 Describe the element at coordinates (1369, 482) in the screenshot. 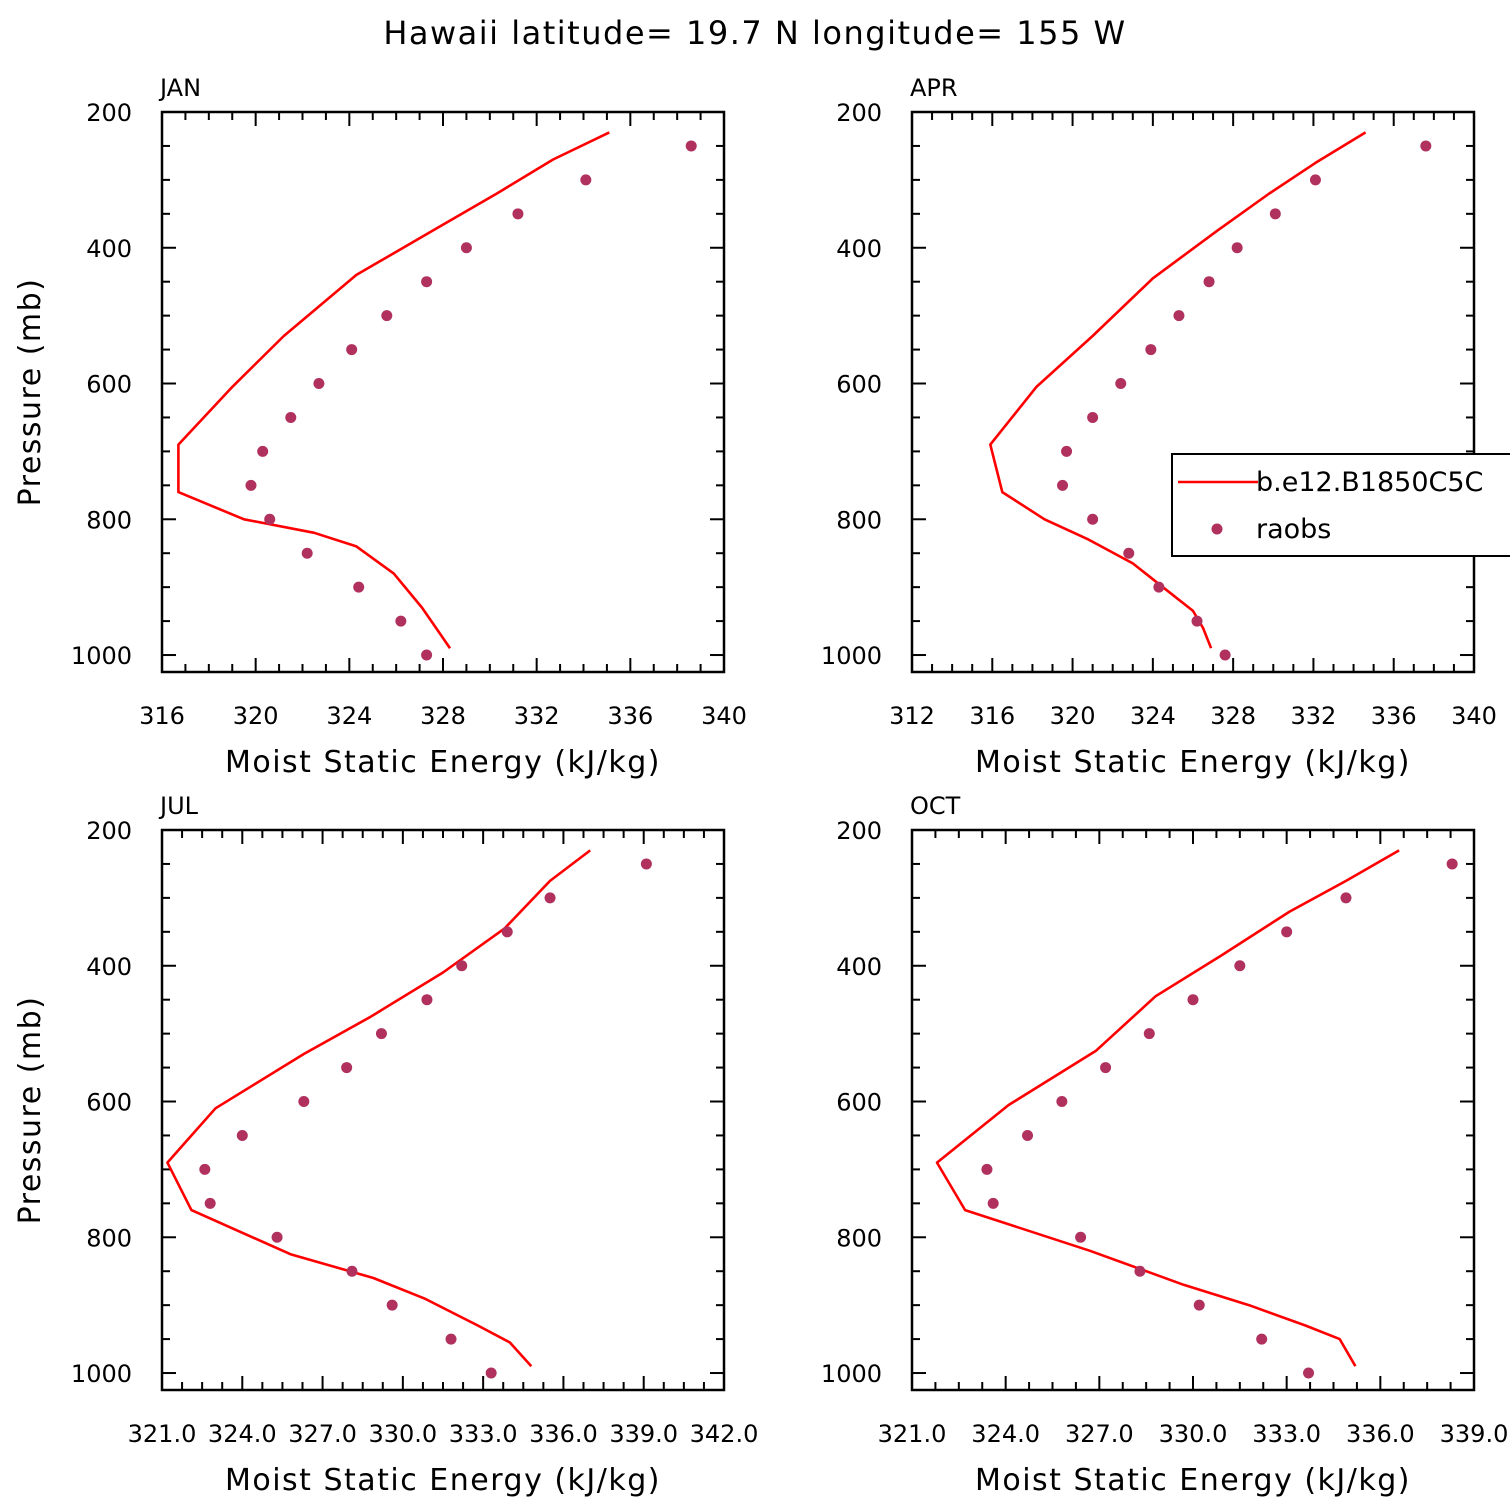

I see `legend-model-label: b.e12.B1850C5C` at that location.